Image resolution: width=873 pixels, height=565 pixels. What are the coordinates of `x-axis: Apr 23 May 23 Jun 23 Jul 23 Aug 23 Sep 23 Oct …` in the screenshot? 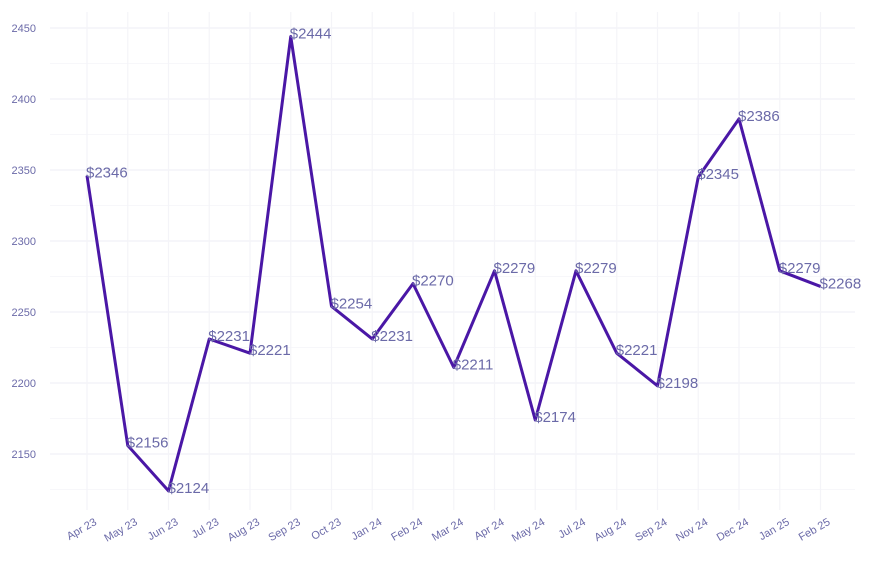 It's located at (449, 530).